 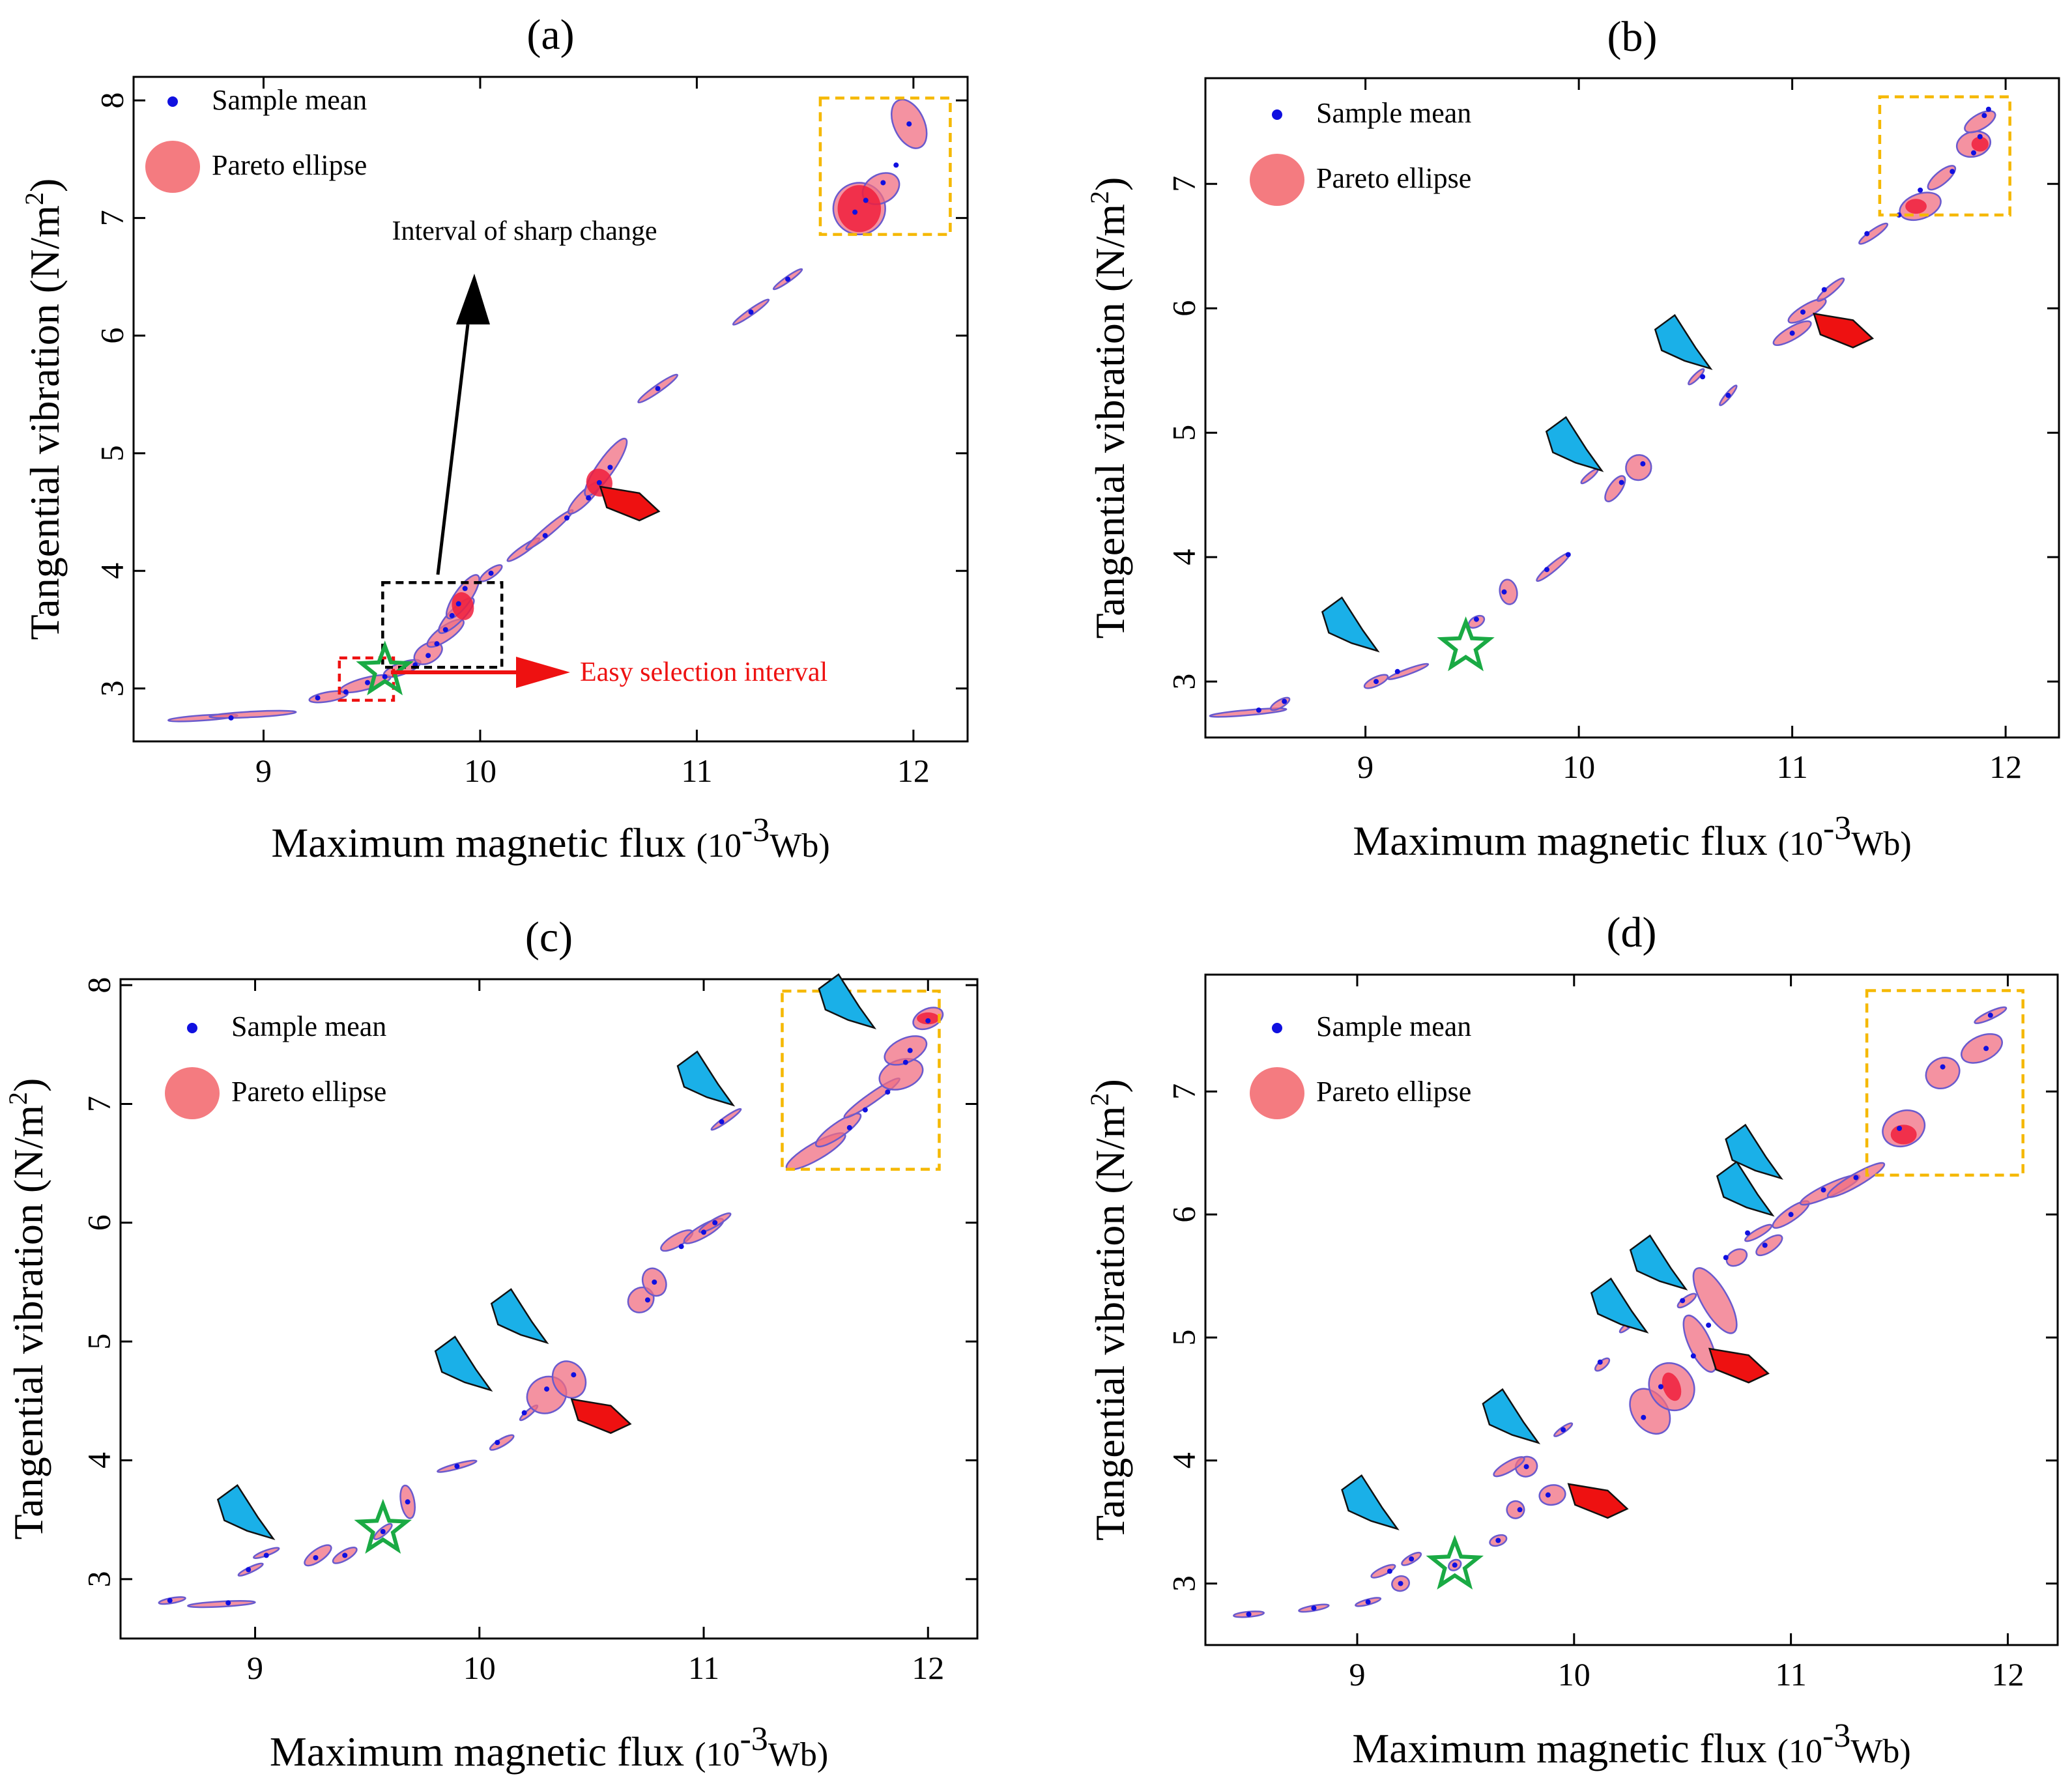 What do you see at coordinates (28, 1322) in the screenshot?
I see `y-axis-title: Tangential vibration (N/m` at bounding box center [28, 1322].